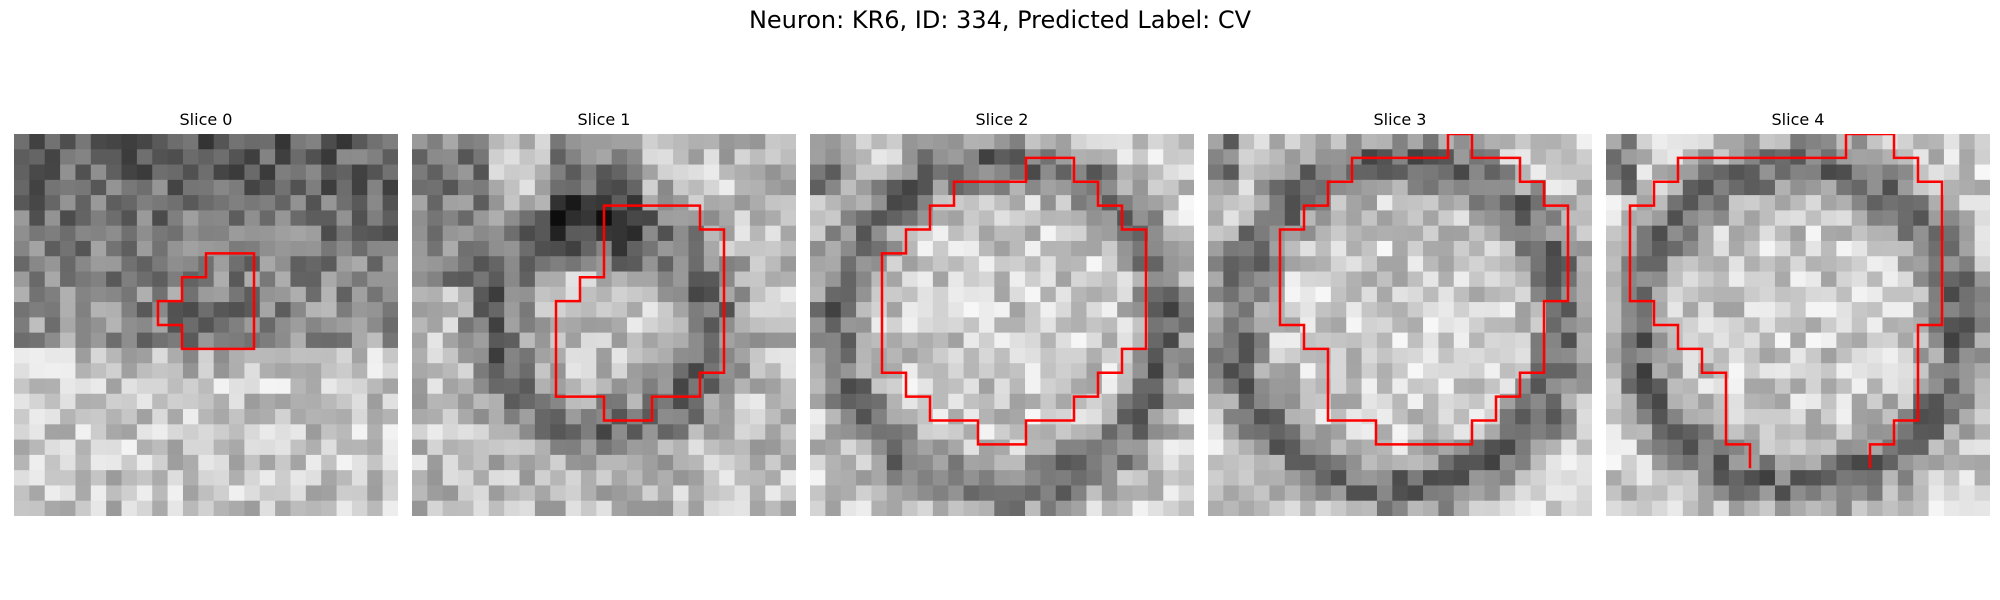 The image size is (2000, 600). Describe the element at coordinates (1798, 119) in the screenshot. I see `slice-title-4: Slice 4` at that location.